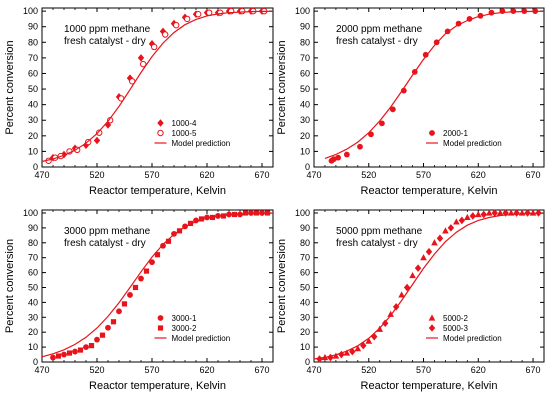 Image resolution: width=550 pixels, height=401 pixels. Describe the element at coordinates (184, 318) in the screenshot. I see `legend-label: 3000-1` at that location.